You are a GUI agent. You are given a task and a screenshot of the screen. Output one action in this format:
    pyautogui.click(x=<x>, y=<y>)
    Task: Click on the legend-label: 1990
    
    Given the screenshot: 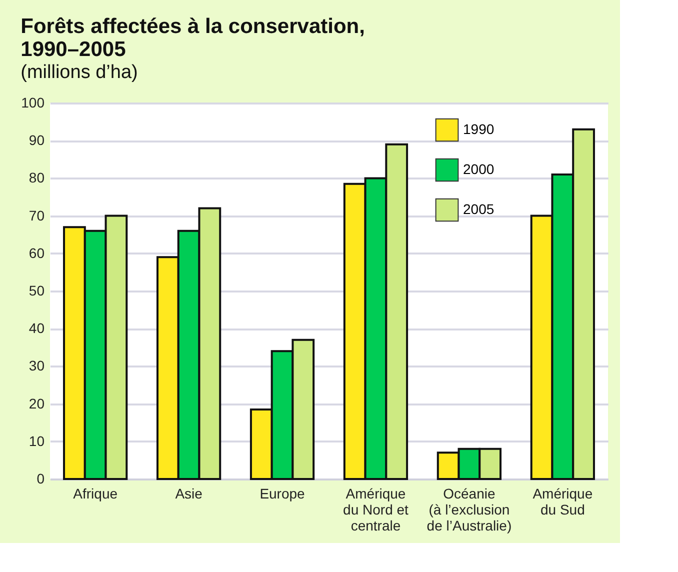 What is the action you would take?
    pyautogui.click(x=478, y=129)
    